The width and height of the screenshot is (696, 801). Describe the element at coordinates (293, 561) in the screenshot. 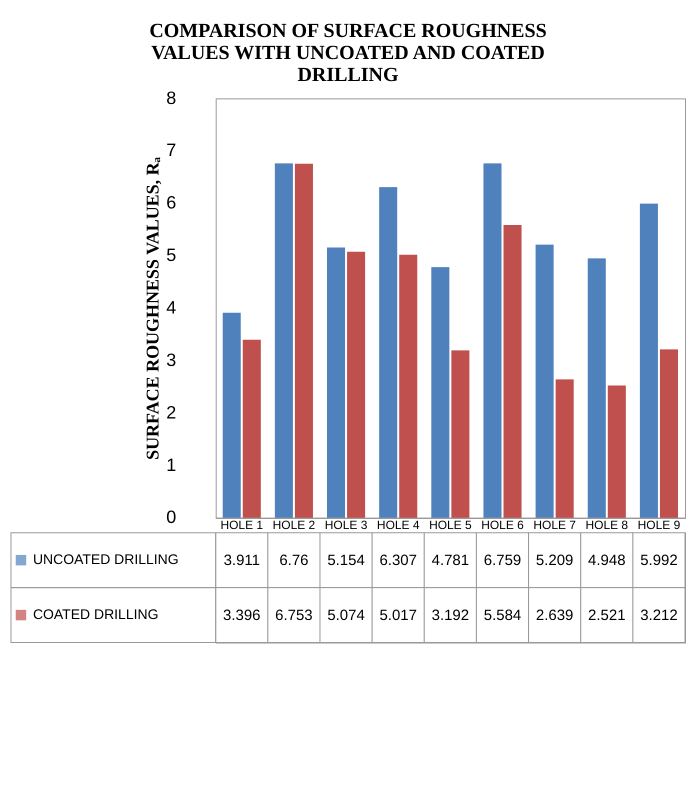

I see `data-label: 6.76` at that location.